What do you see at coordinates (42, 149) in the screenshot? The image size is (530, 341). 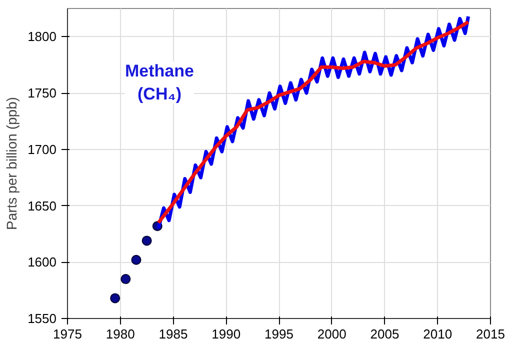 I see `y-tick-label: 1700` at bounding box center [42, 149].